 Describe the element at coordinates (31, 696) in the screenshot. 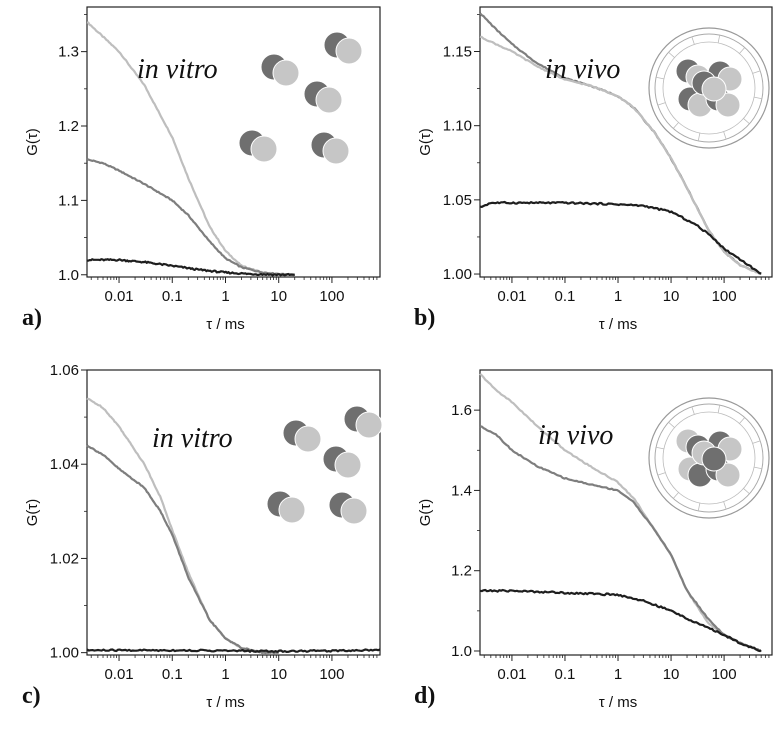

I see `panel-label: c)` at that location.